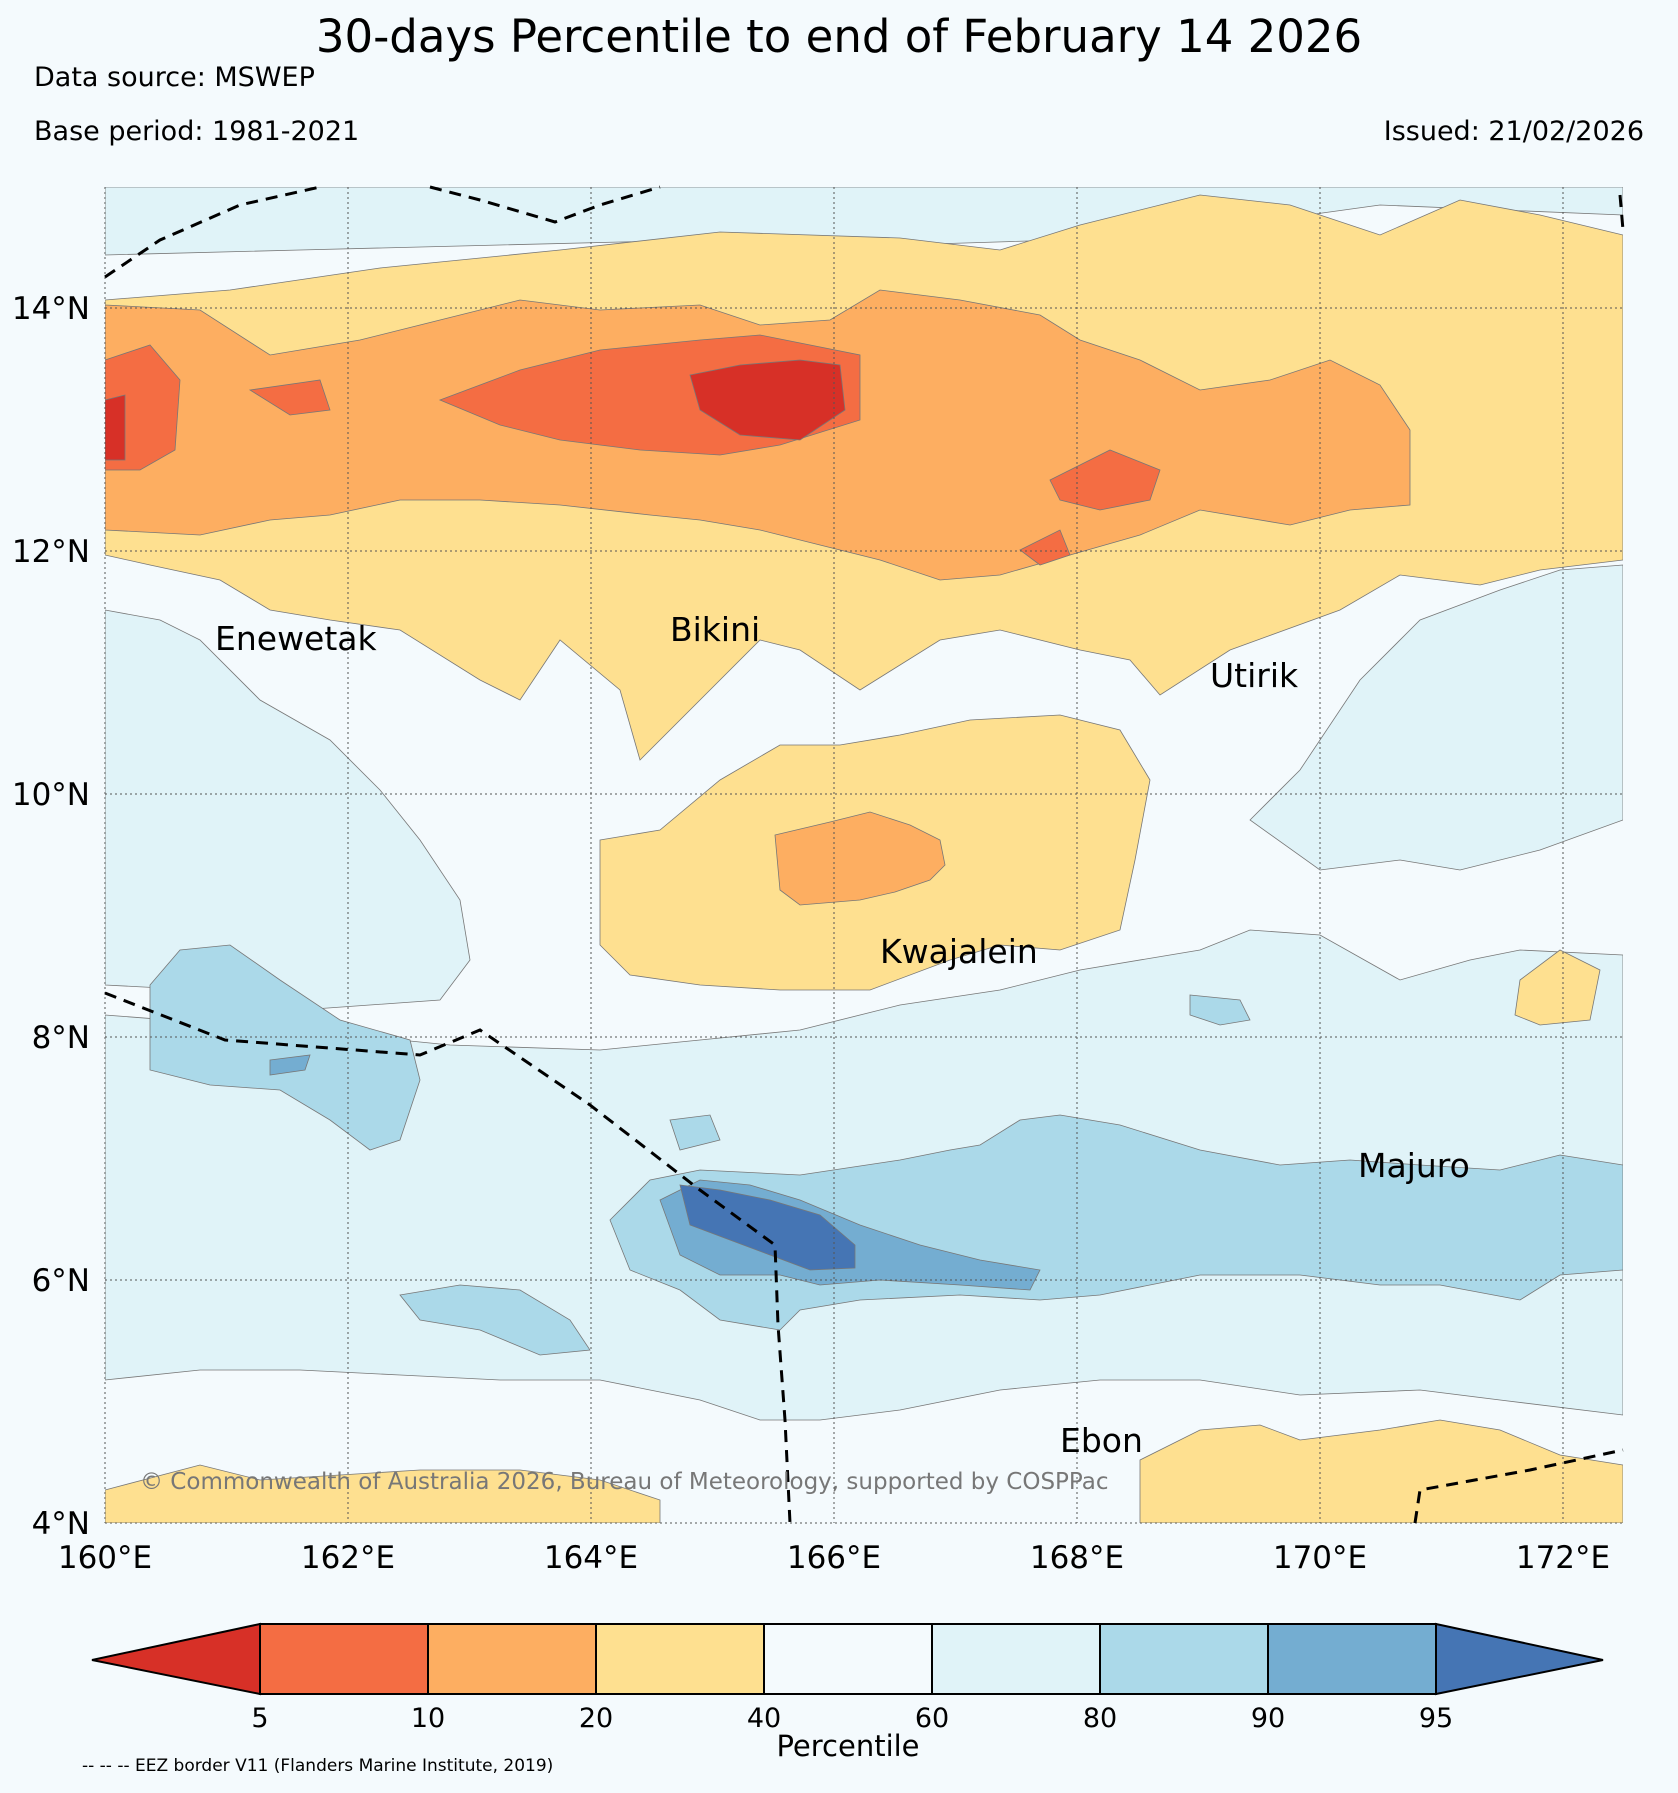 This screenshot has height=1793, width=1678. I want to click on lat-tick-10: 10°N, so click(51, 795).